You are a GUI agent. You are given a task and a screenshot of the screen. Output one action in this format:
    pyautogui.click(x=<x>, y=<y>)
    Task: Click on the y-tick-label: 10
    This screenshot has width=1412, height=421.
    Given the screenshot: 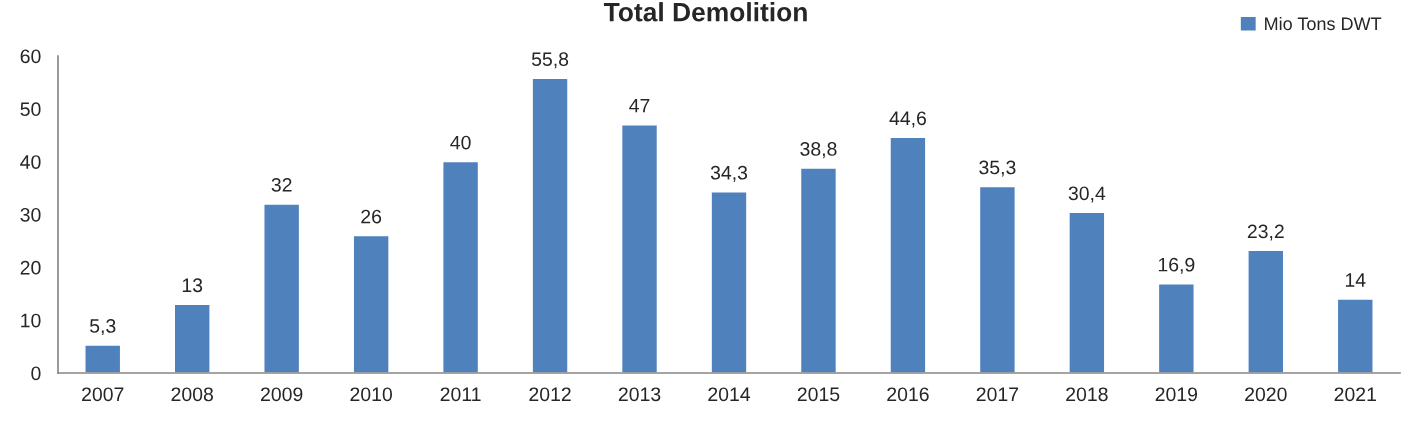 What is the action you would take?
    pyautogui.click(x=31, y=320)
    